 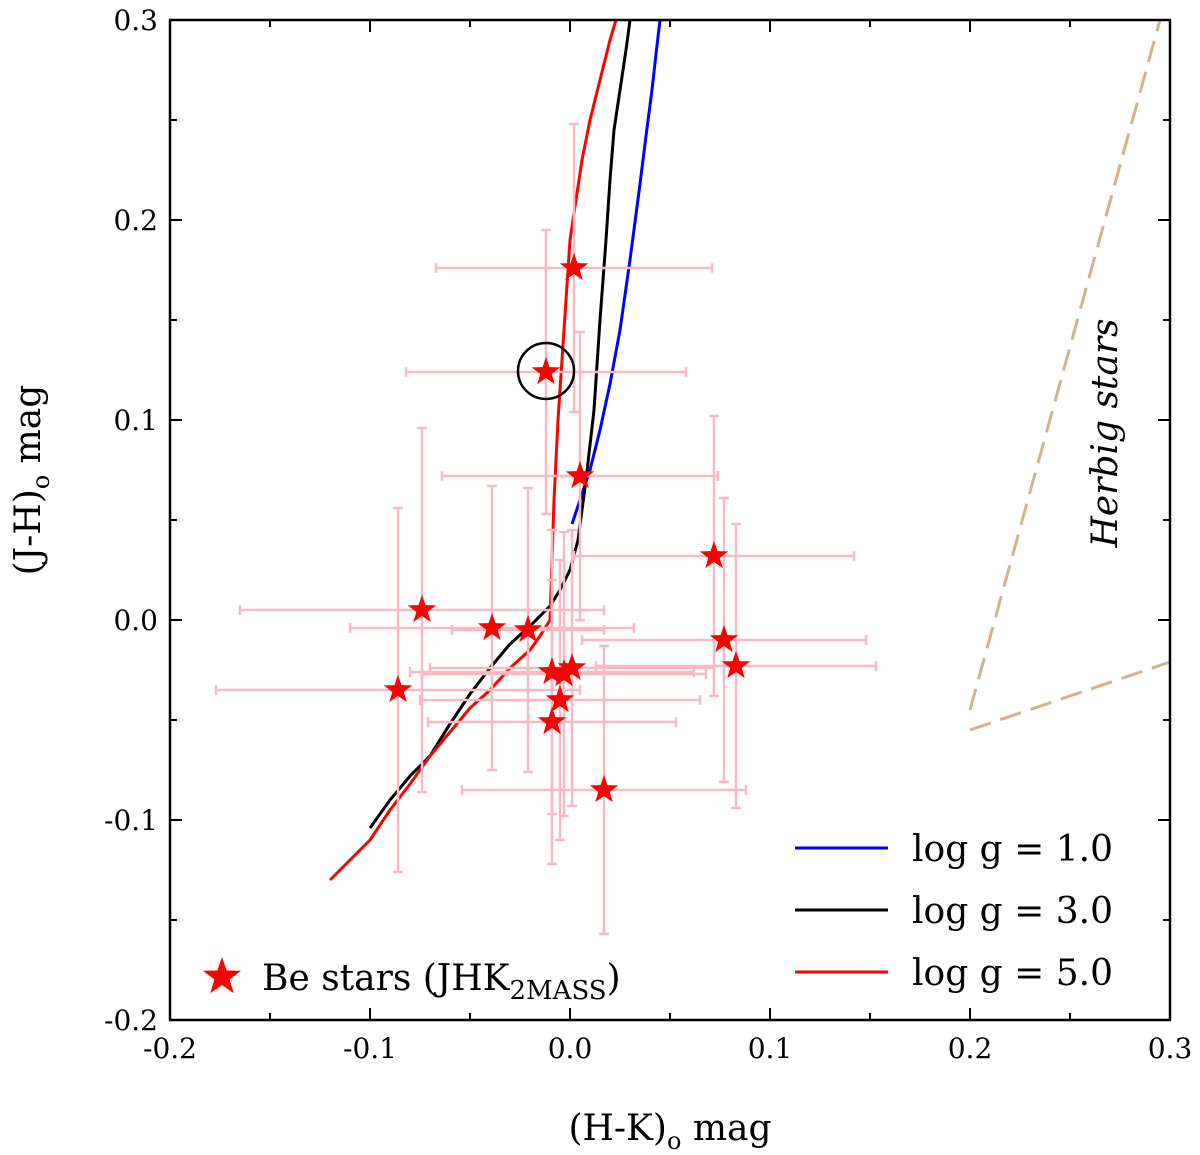 What do you see at coordinates (1170, 1048) in the screenshot?
I see `x-tick-label: 0.3` at bounding box center [1170, 1048].